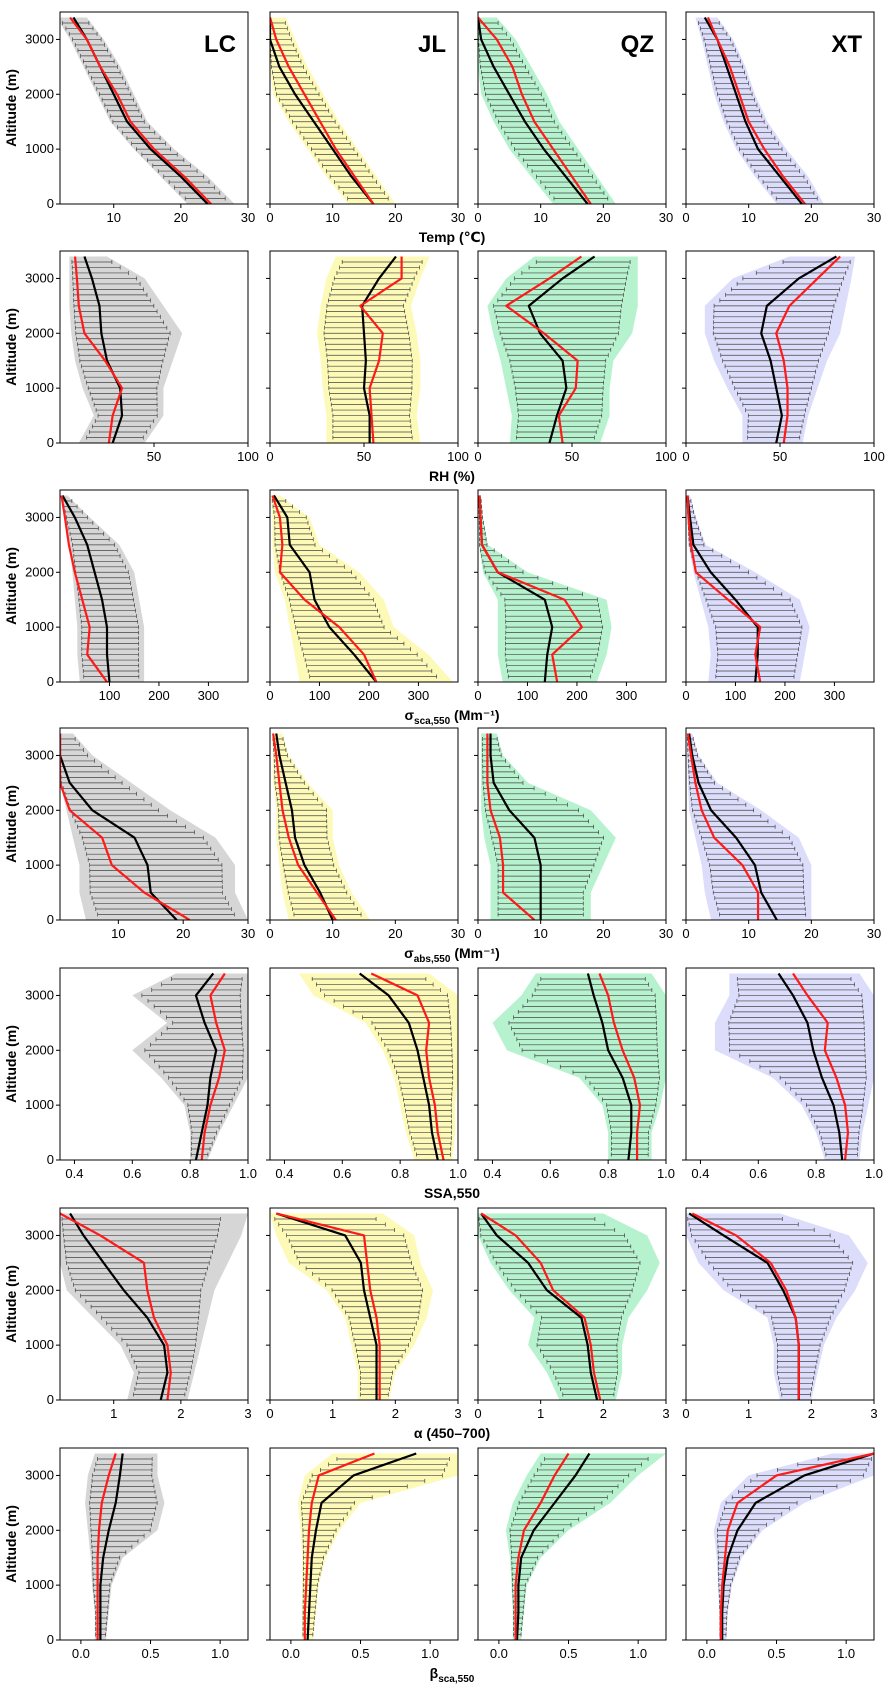 The image size is (887, 1693). Describe the element at coordinates (452, 1675) in the screenshot. I see `x-axis-label: βsca,550` at that location.